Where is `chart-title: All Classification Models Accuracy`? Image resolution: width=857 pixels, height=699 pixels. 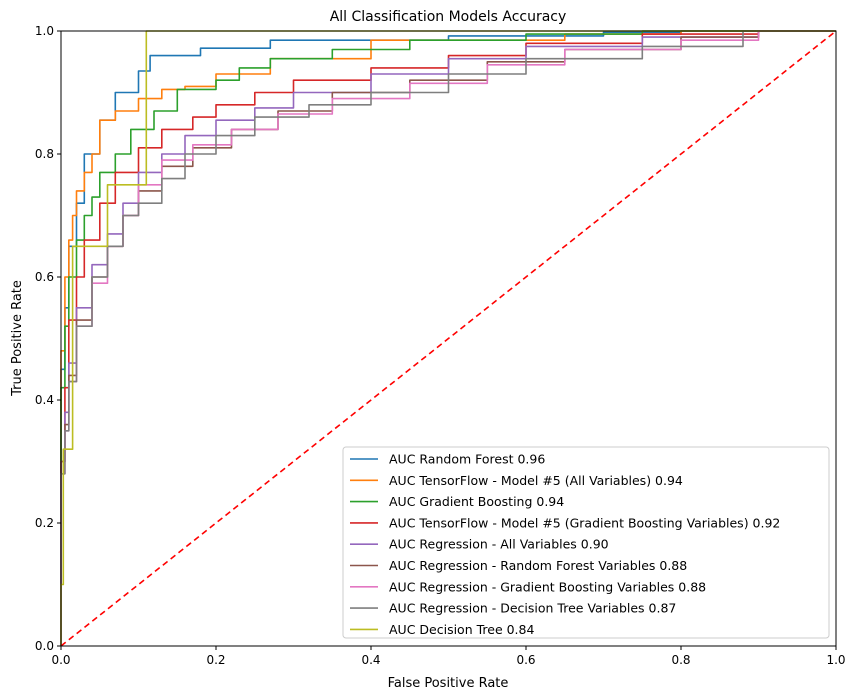 chart-title: All Classification Models Accuracy is located at coordinates (448, 17).